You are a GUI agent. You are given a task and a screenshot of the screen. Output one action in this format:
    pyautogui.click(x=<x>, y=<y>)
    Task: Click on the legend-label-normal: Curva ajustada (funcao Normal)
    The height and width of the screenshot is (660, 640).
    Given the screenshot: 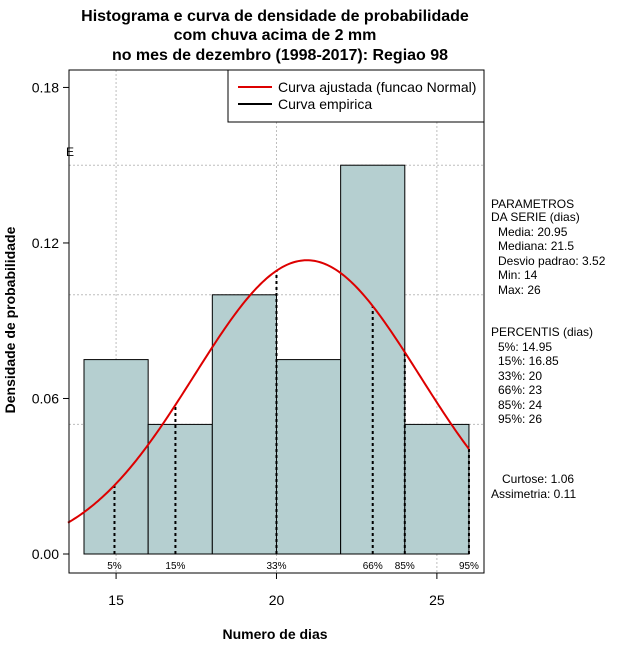 What is the action you would take?
    pyautogui.click(x=377, y=87)
    